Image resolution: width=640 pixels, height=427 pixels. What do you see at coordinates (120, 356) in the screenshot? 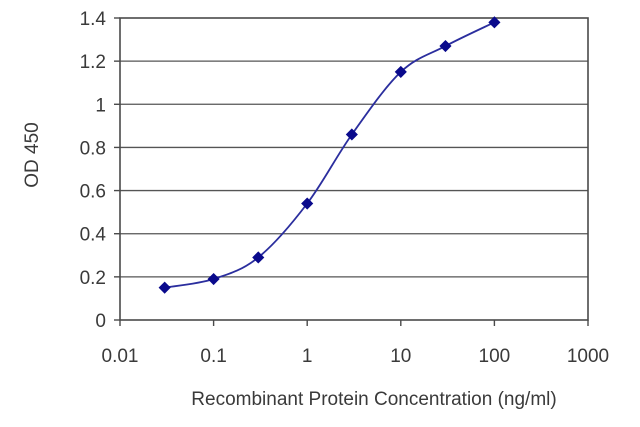
I see `x-tick-label: 0.01` at bounding box center [120, 356].